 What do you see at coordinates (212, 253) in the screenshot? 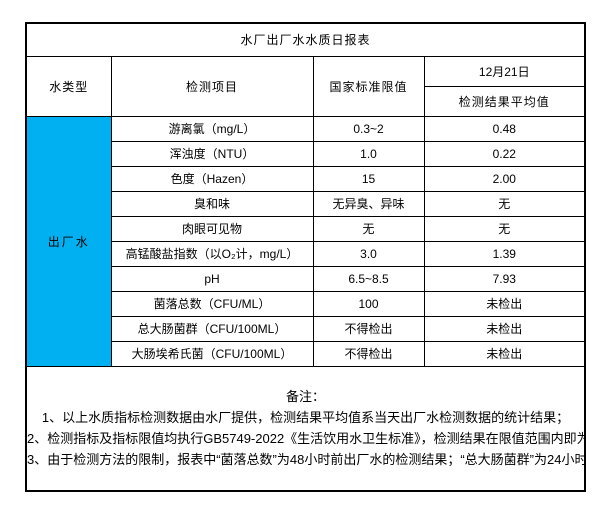
I see `cell-item: 高锰酸盐指数（以O₂计，mg/L）` at bounding box center [212, 253].